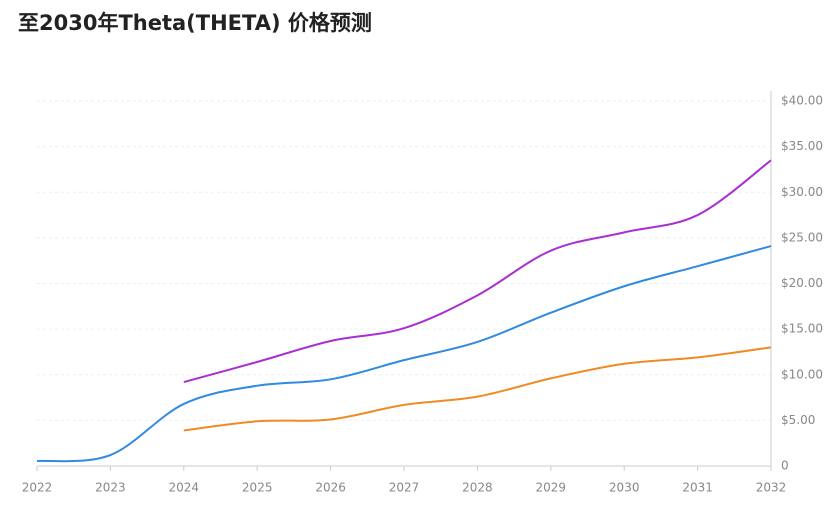 This screenshot has height=518, width=839. Describe the element at coordinates (802, 283) in the screenshot. I see `y-tick-label: $20.00` at that location.